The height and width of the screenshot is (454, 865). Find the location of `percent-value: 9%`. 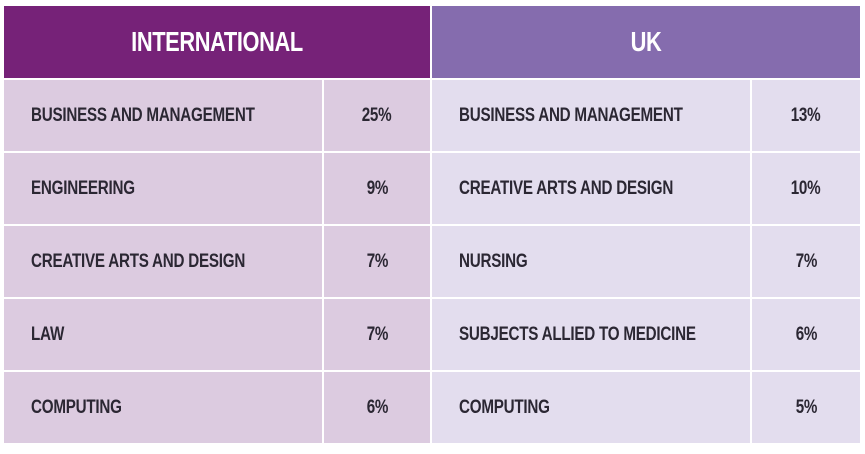

percent-value: 9% is located at coordinates (377, 188).